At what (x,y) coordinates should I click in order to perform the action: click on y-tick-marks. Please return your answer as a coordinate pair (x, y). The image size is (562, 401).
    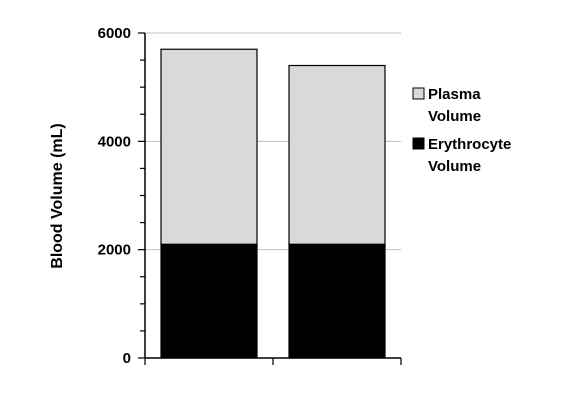
    Looking at the image, I should click on (141, 195).